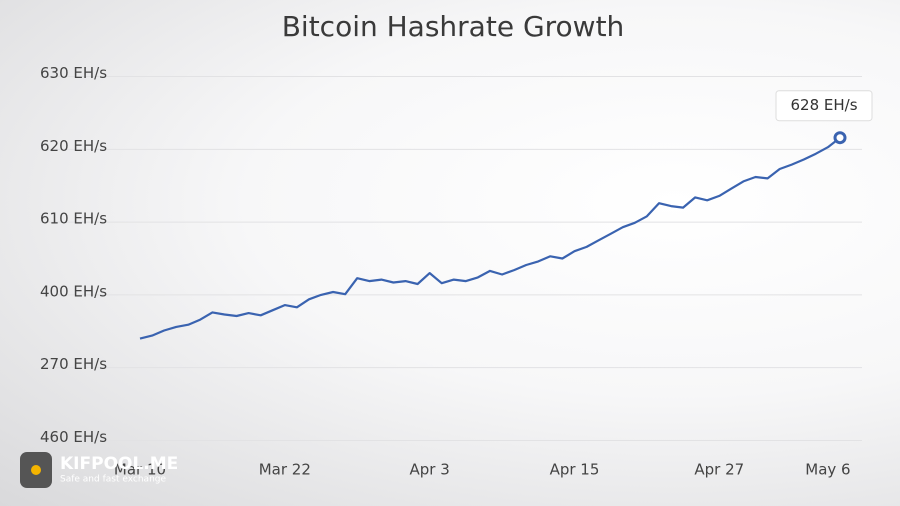 The image size is (900, 506). I want to click on annotation-box, so click(824, 106).